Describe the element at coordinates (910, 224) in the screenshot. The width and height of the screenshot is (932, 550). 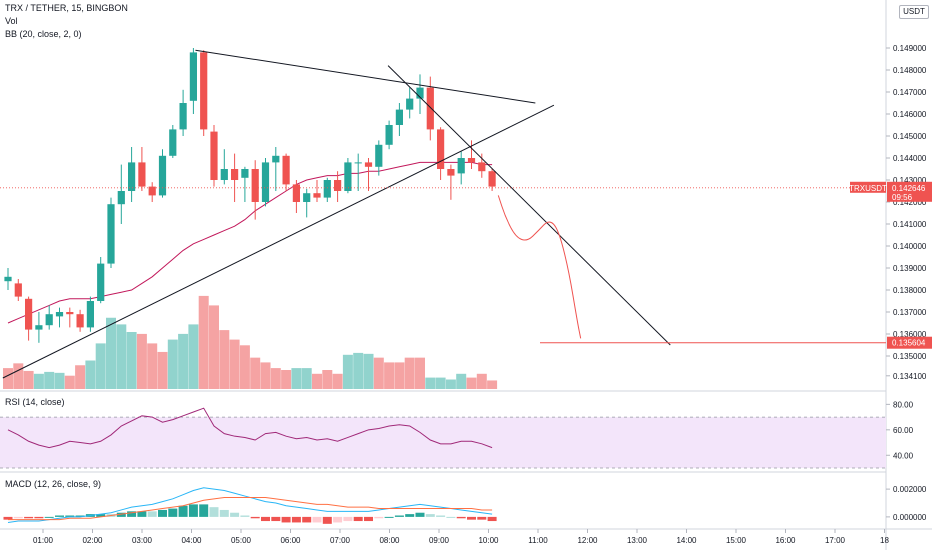
I see `price-tick-label: 0.141000` at that location.